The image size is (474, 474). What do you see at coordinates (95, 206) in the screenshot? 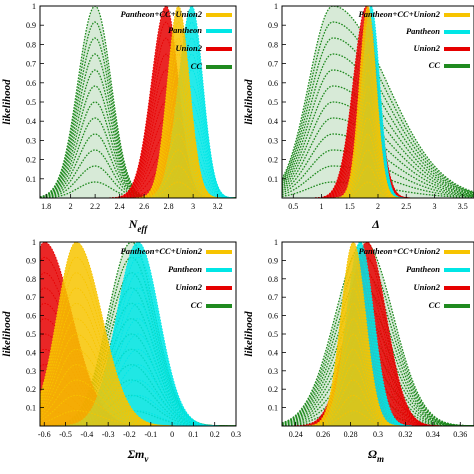
I see `x-tick-label: 2.2` at bounding box center [95, 206].